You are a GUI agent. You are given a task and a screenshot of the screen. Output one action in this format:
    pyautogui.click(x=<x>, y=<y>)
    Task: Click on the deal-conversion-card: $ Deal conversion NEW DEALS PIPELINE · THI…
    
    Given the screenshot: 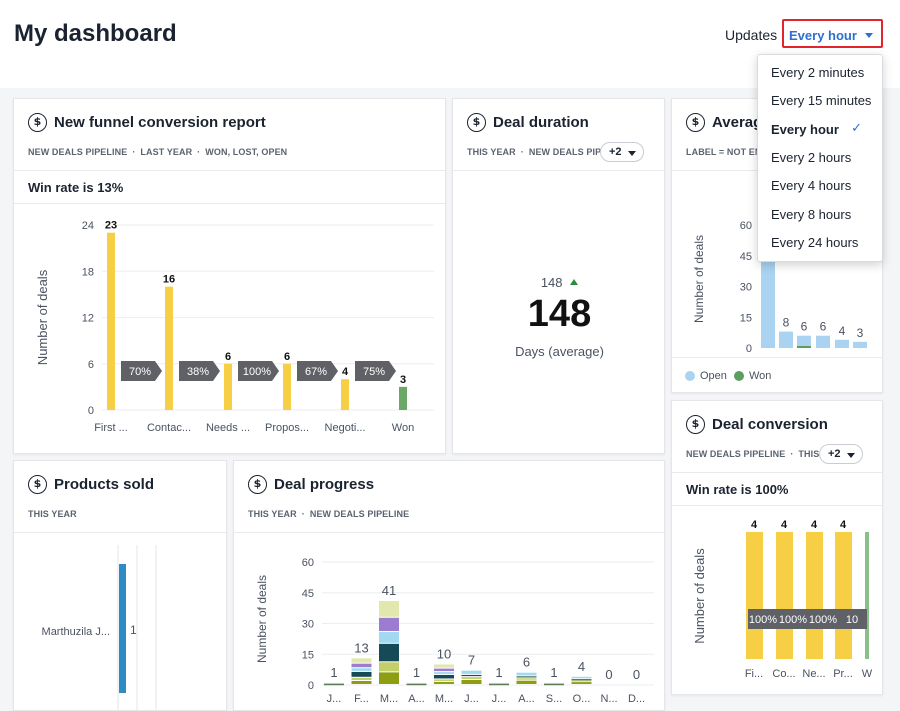 What is the action you would take?
    pyautogui.click(x=777, y=547)
    